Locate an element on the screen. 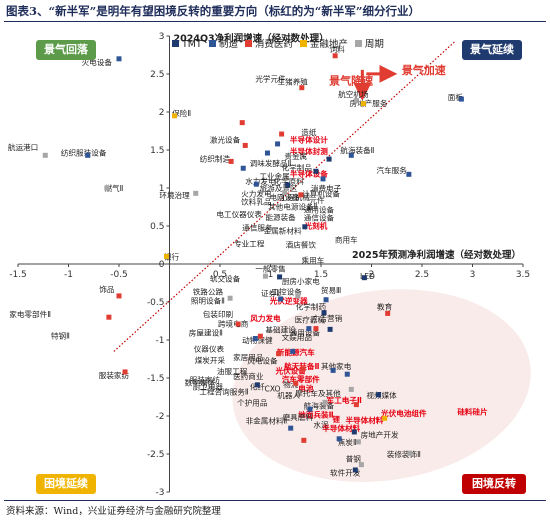 This screenshot has height=521, width=550. point-label: 饲料 is located at coordinates (338, 49).